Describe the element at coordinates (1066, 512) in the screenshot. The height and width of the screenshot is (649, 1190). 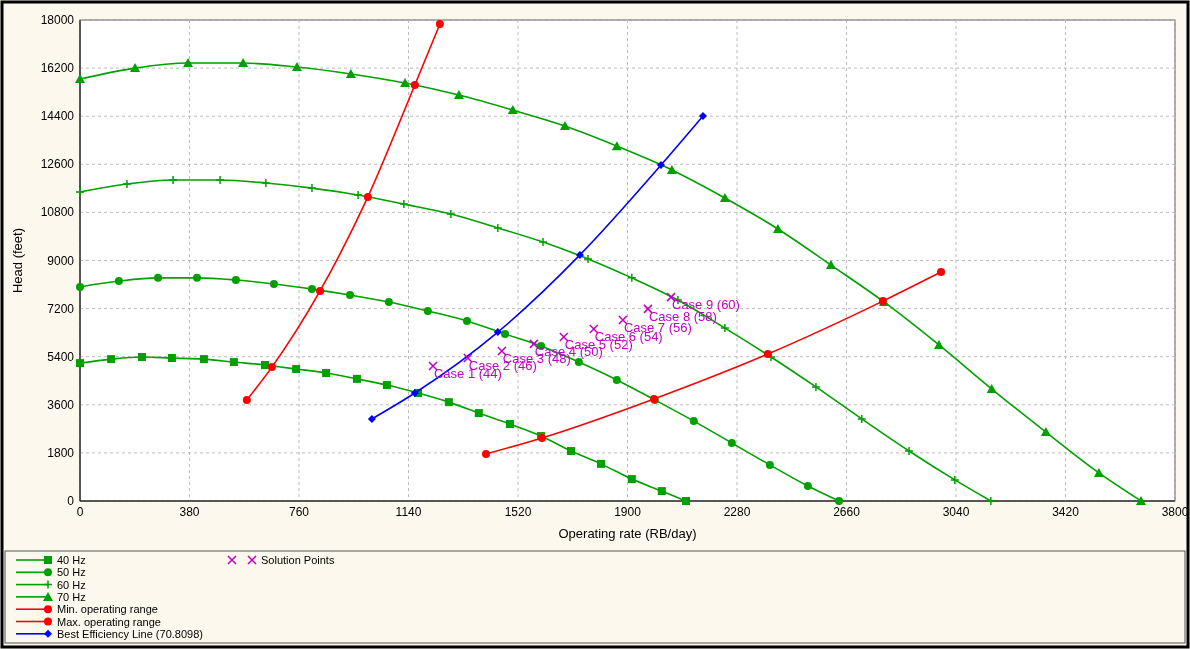
I see `x-tick-label: 3420` at that location.